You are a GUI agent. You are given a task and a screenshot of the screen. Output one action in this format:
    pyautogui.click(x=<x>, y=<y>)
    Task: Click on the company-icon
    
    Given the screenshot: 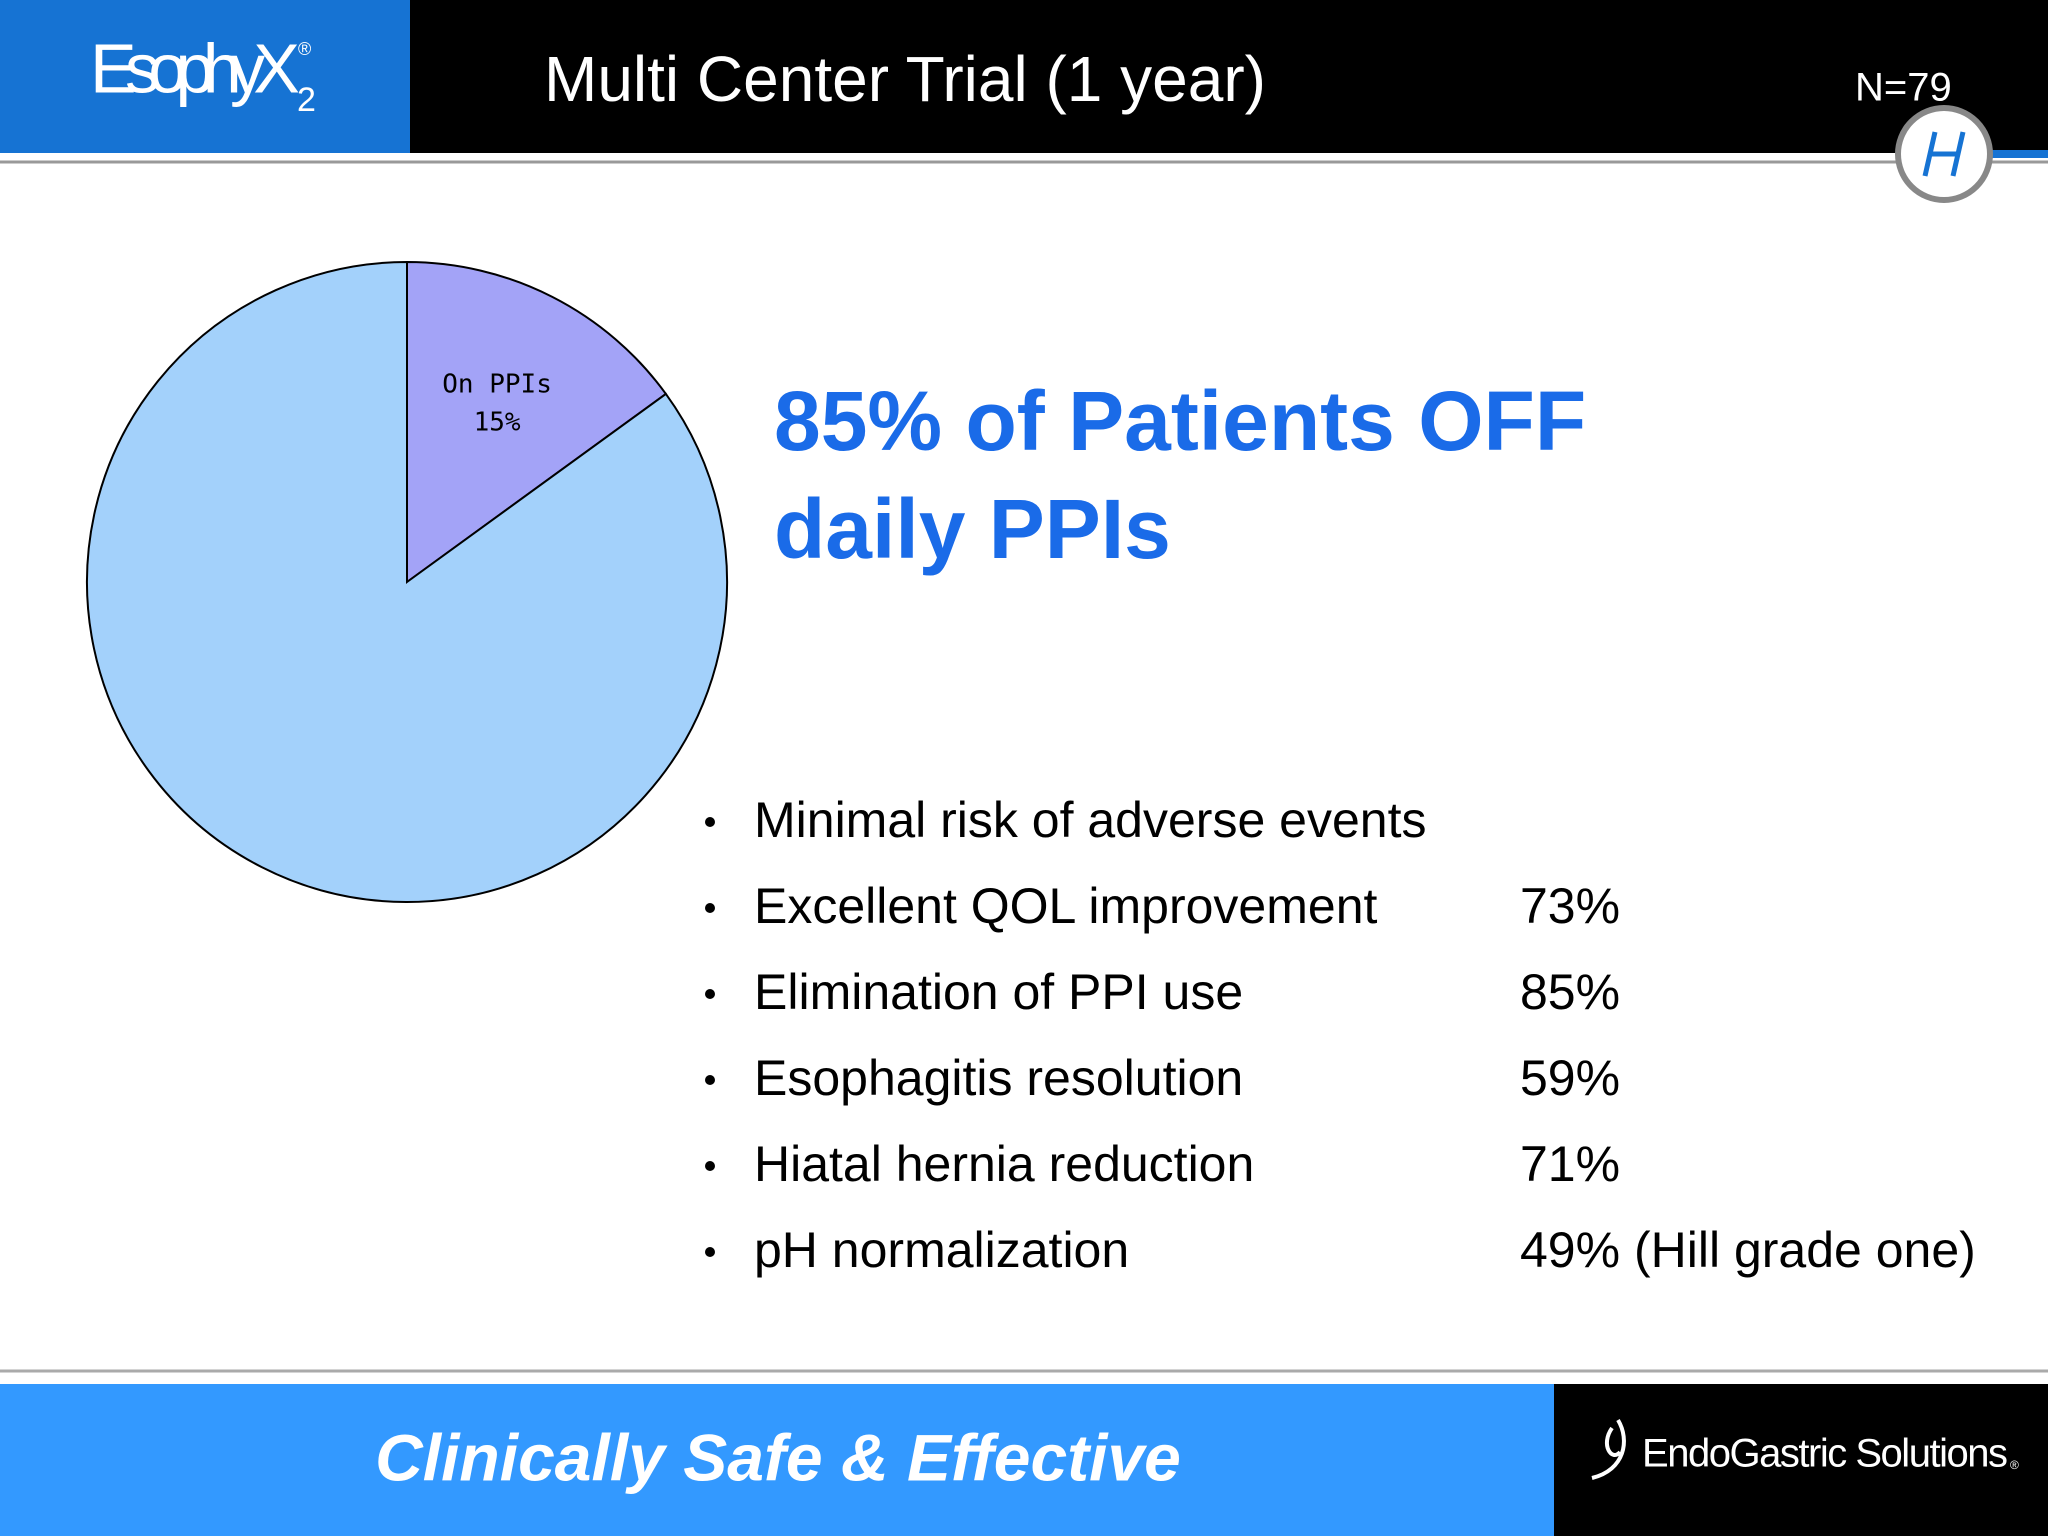 What is the action you would take?
    pyautogui.click(x=1608, y=1449)
    